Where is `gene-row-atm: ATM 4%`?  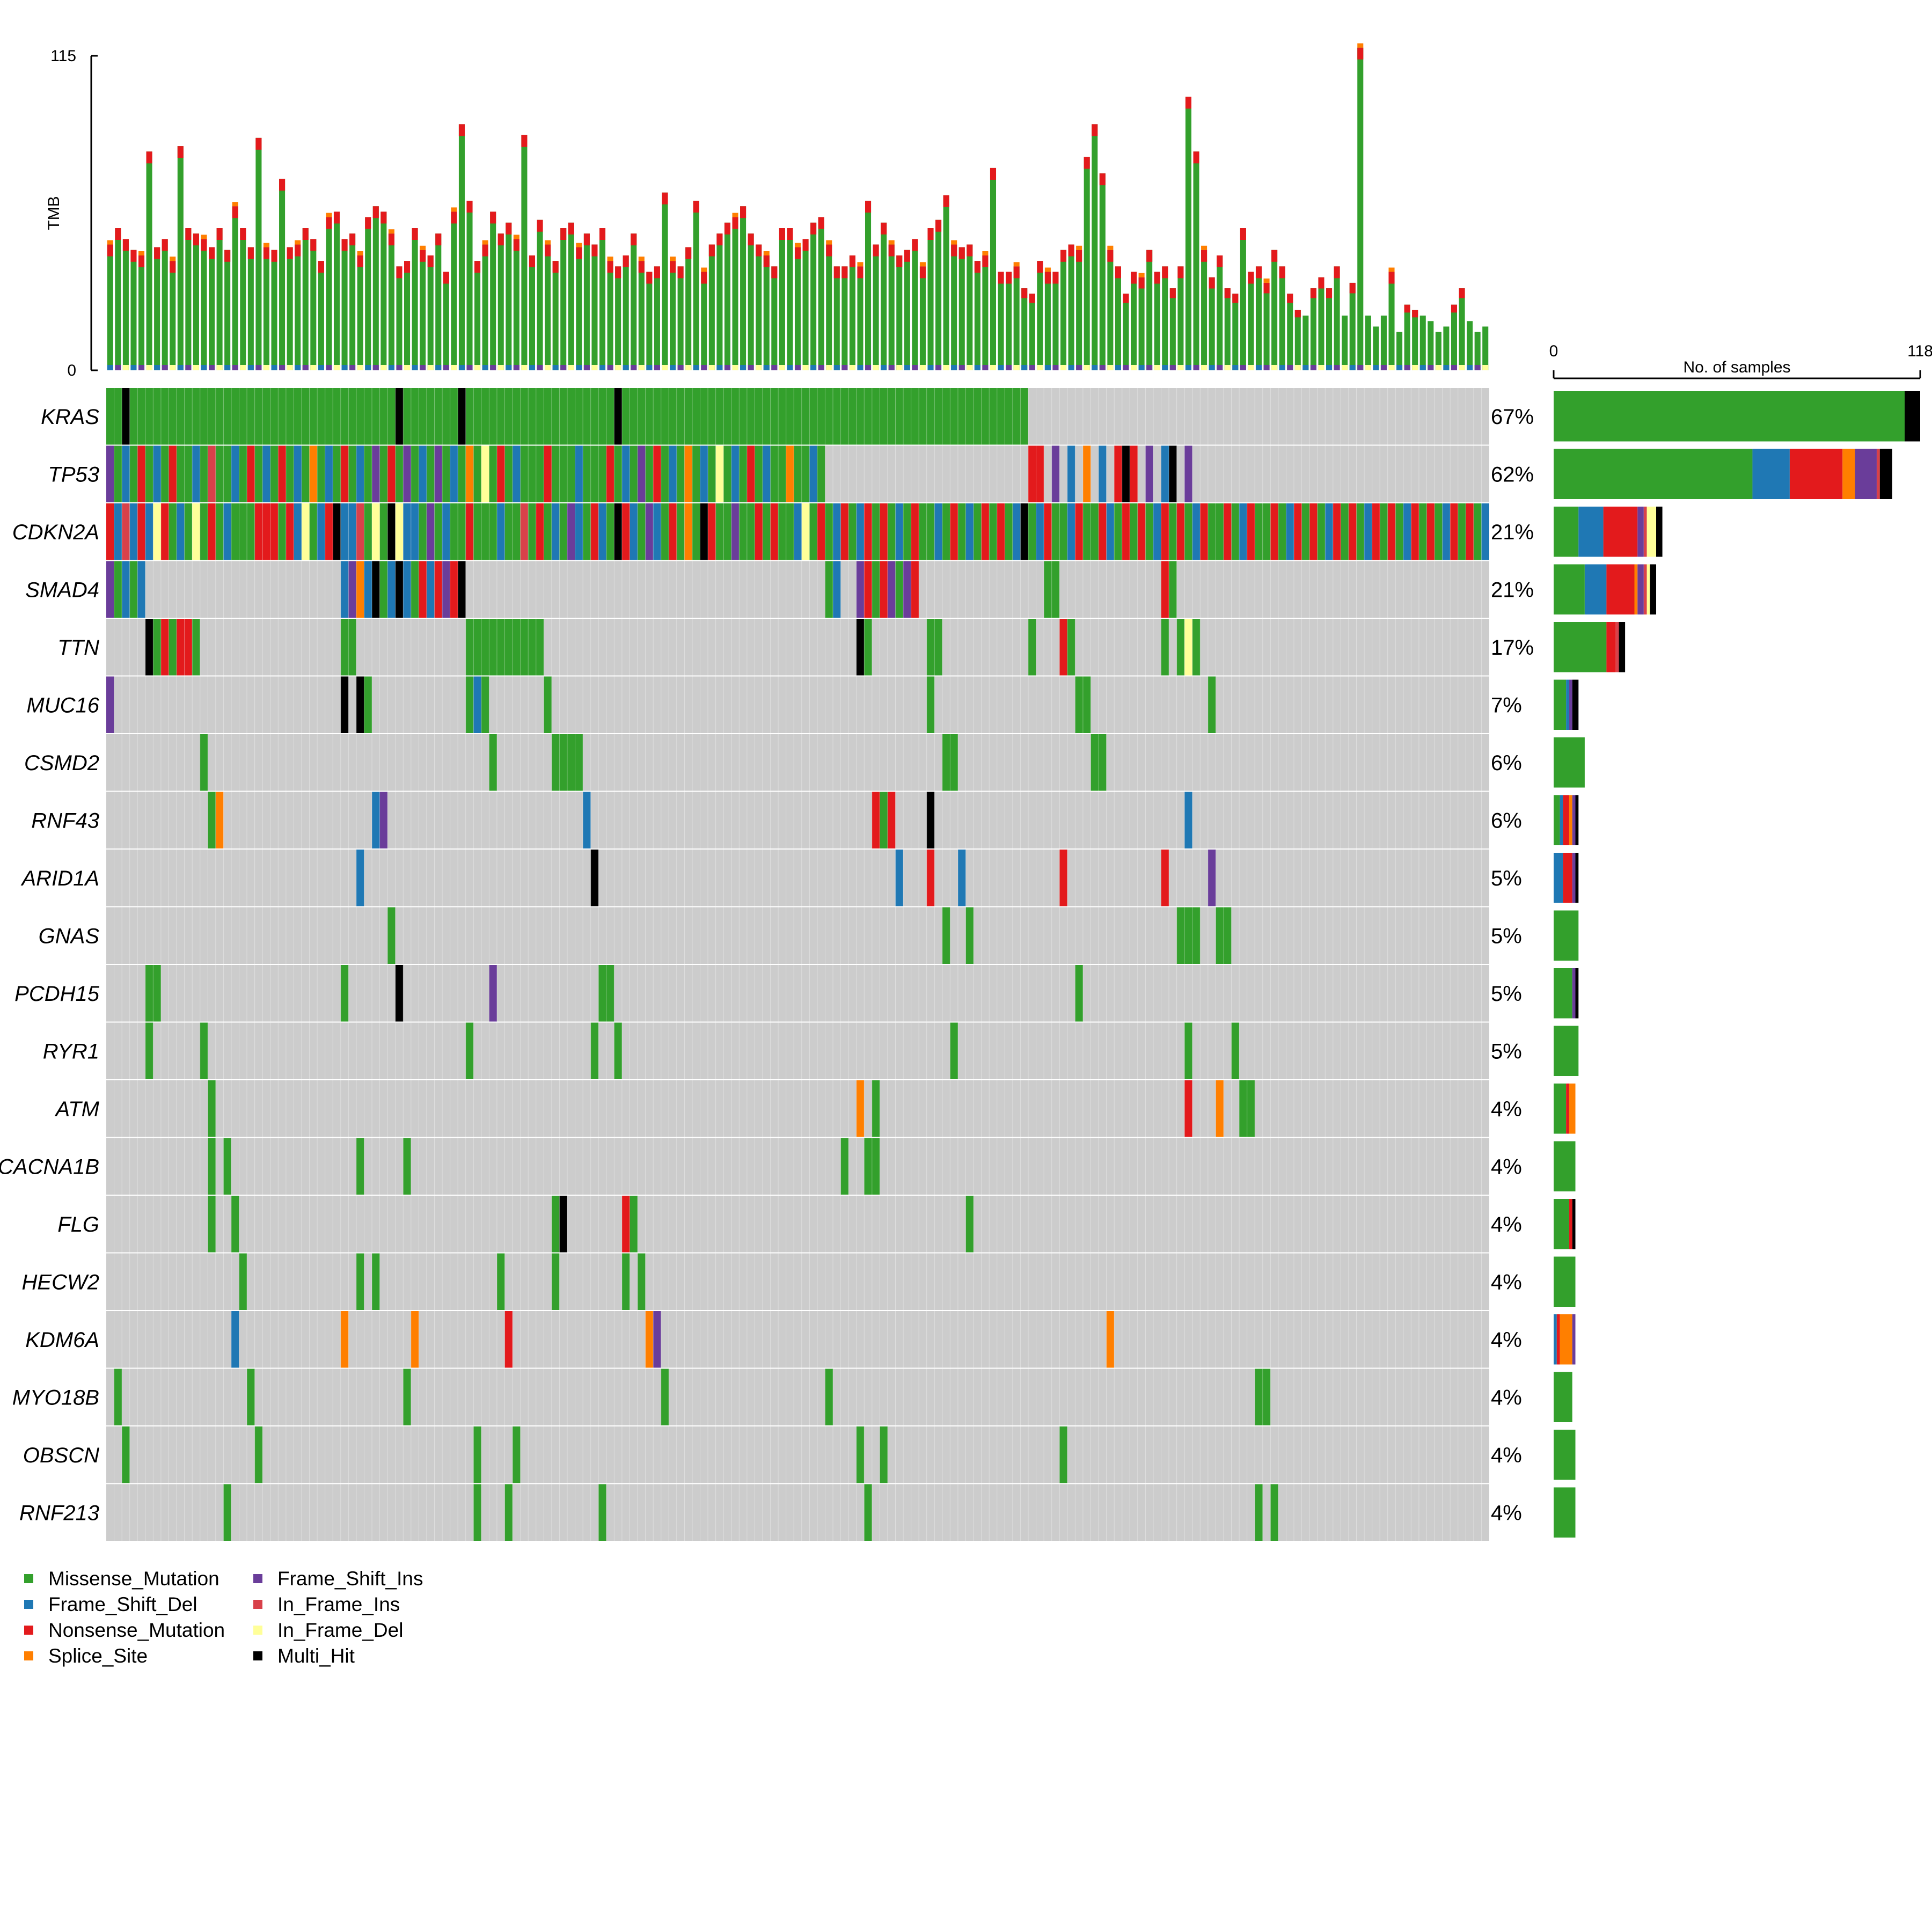 gene-row-atm: ATM 4% is located at coordinates (788, 1108).